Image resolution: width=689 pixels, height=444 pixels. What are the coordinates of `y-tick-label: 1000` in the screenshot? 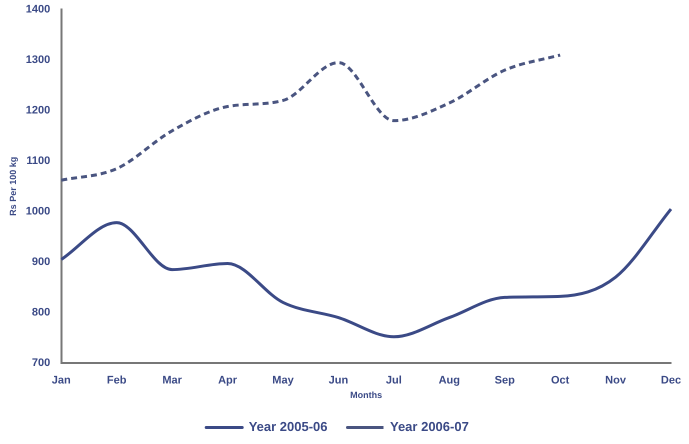 It's located at (38, 212).